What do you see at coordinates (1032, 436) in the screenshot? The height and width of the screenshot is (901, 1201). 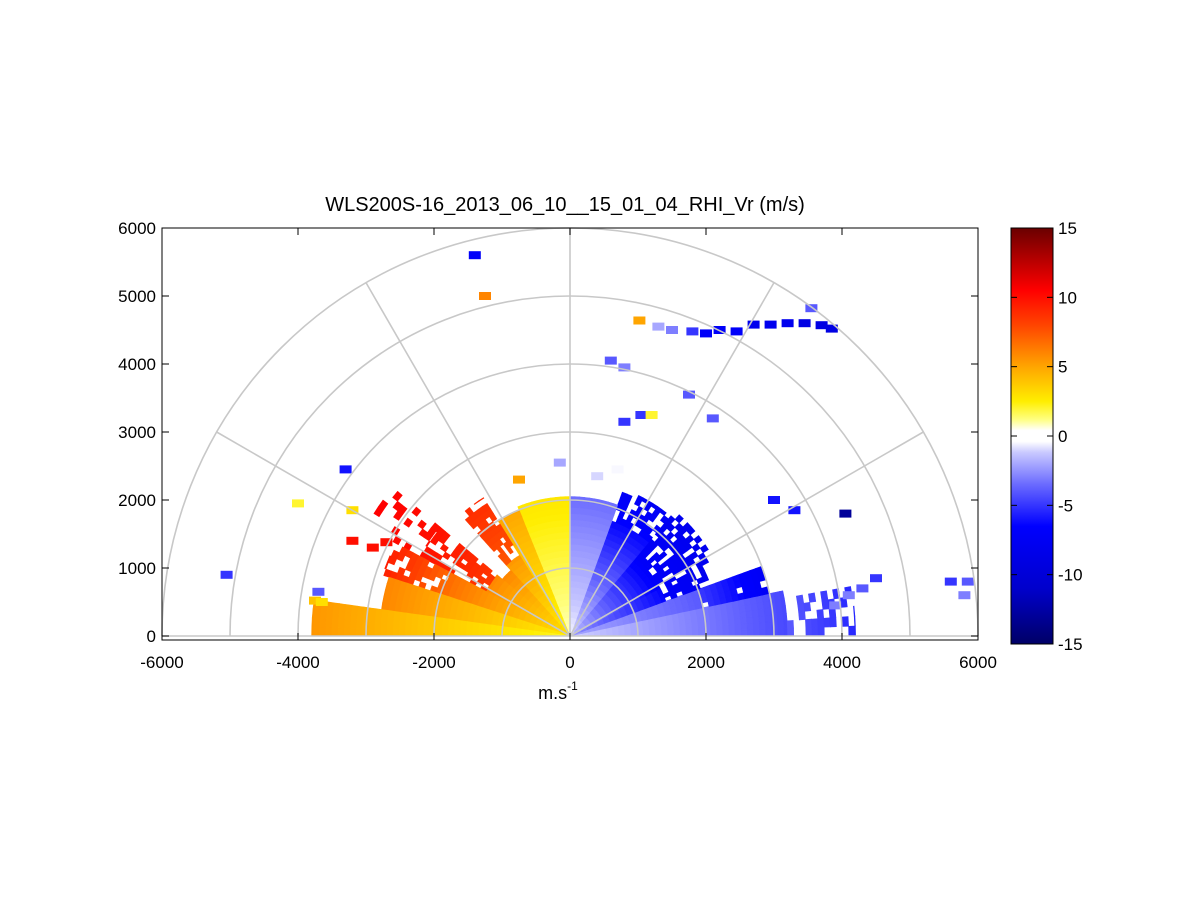 I see `colorbar-gradient` at bounding box center [1032, 436].